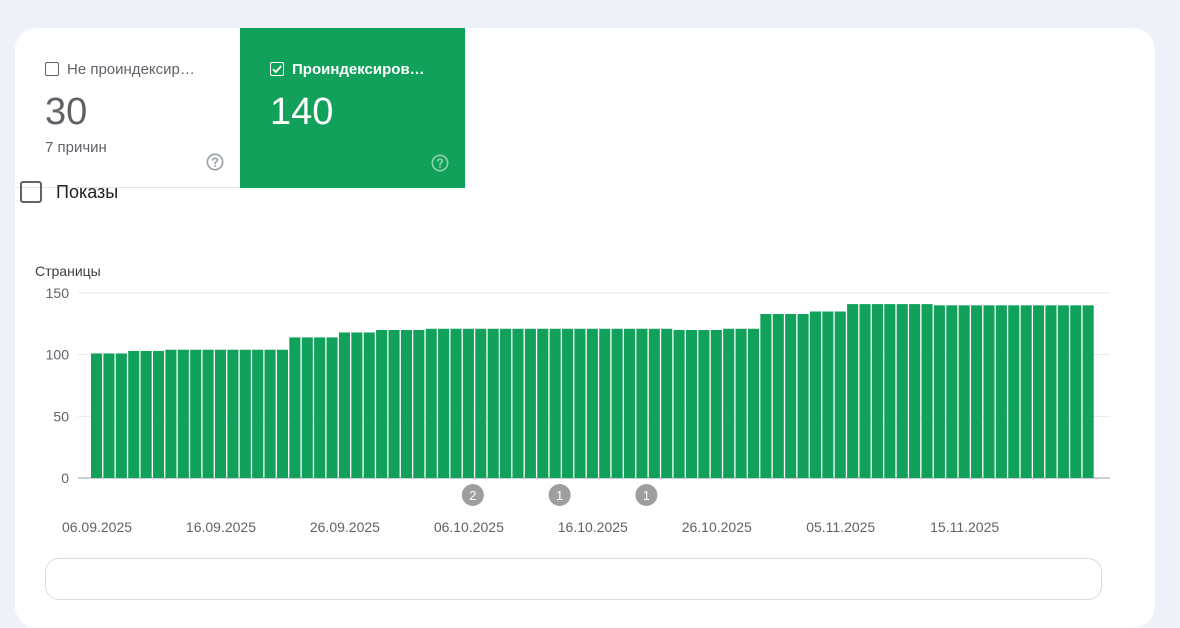 The width and height of the screenshot is (1180, 628). I want to click on y-tick-label: 50, so click(61, 416).